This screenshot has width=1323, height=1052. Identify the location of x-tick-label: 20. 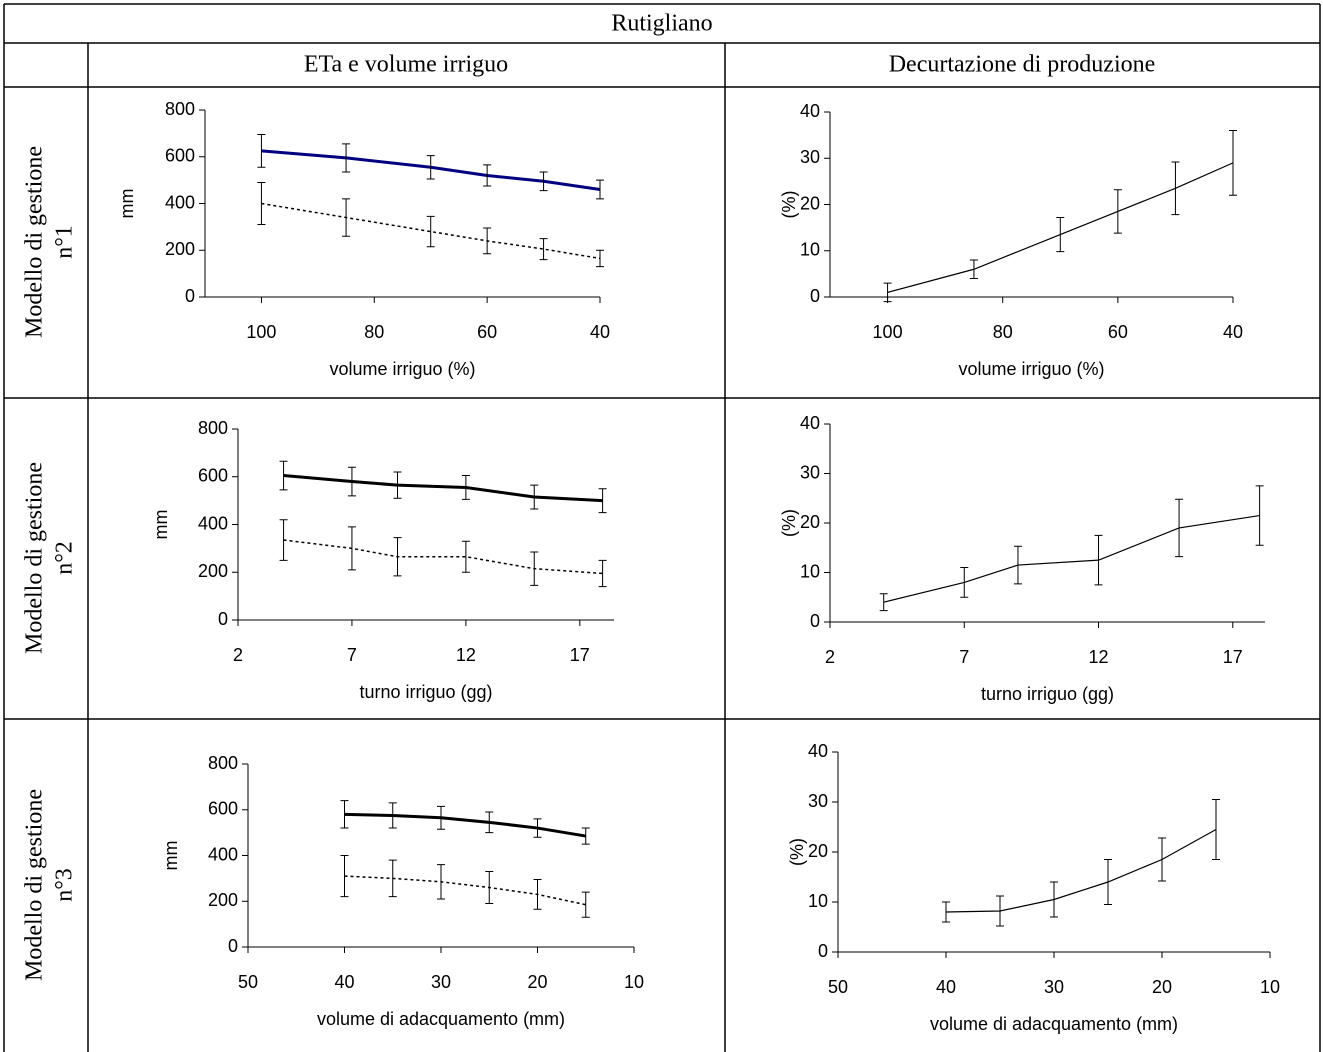
(537, 982).